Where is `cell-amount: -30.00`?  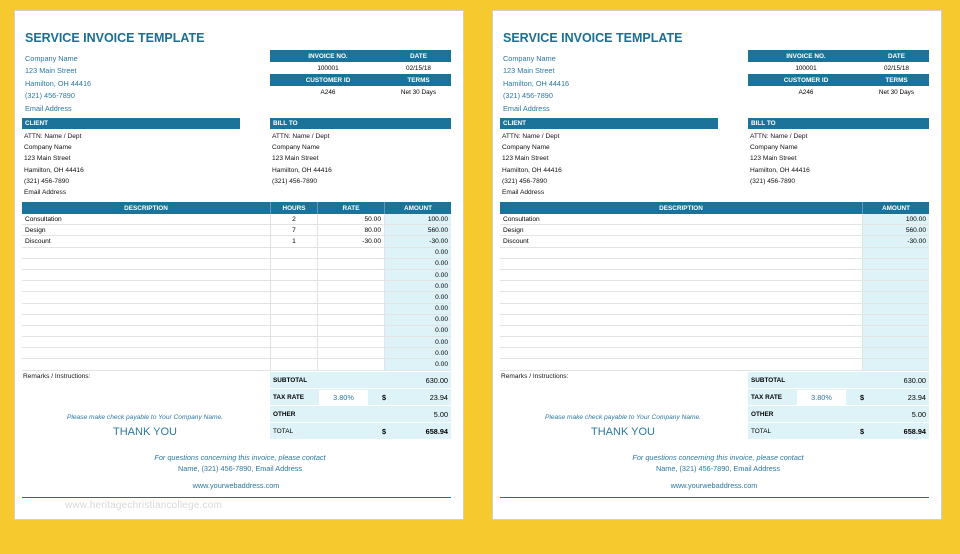 cell-amount: -30.00 is located at coordinates (895, 241).